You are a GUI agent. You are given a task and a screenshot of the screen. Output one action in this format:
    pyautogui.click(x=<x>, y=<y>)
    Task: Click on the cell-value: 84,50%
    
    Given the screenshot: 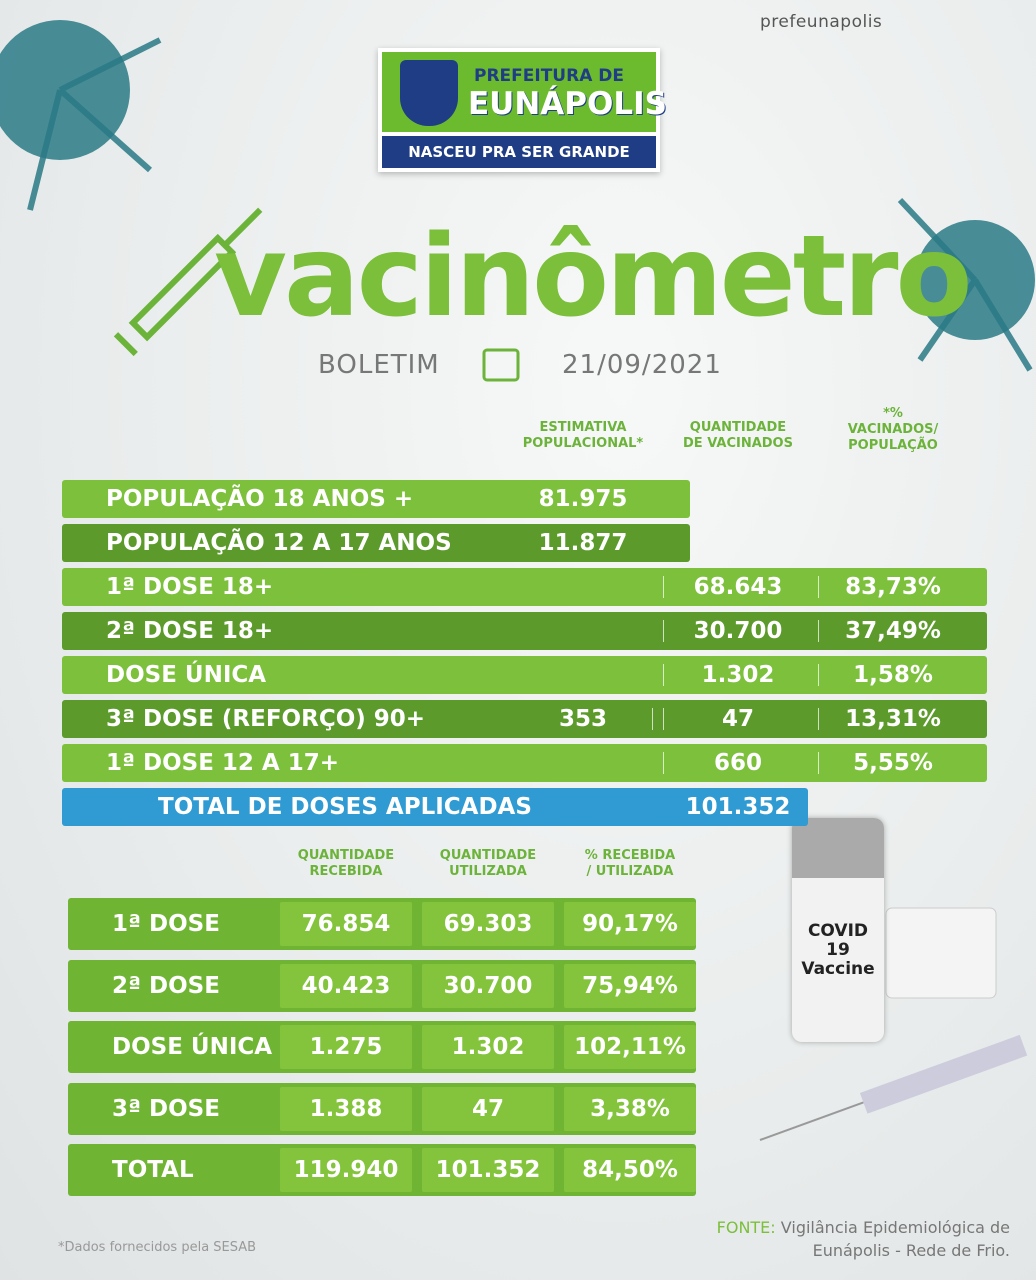 What is the action you would take?
    pyautogui.click(x=630, y=1170)
    